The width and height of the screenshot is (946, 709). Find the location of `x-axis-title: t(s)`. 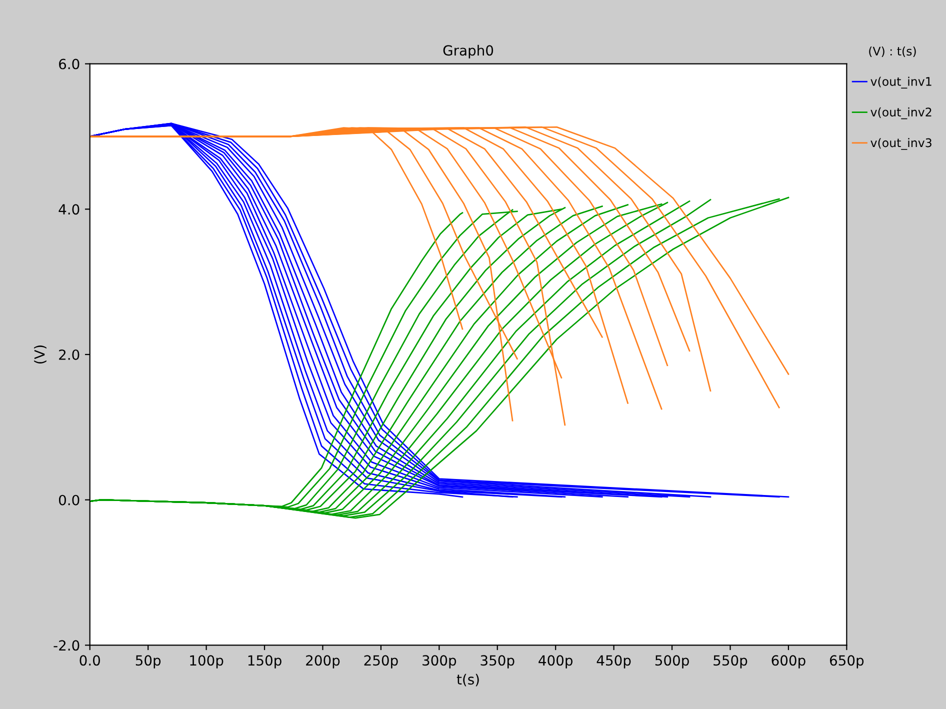

x-axis-title: t(s) is located at coordinates (467, 680).